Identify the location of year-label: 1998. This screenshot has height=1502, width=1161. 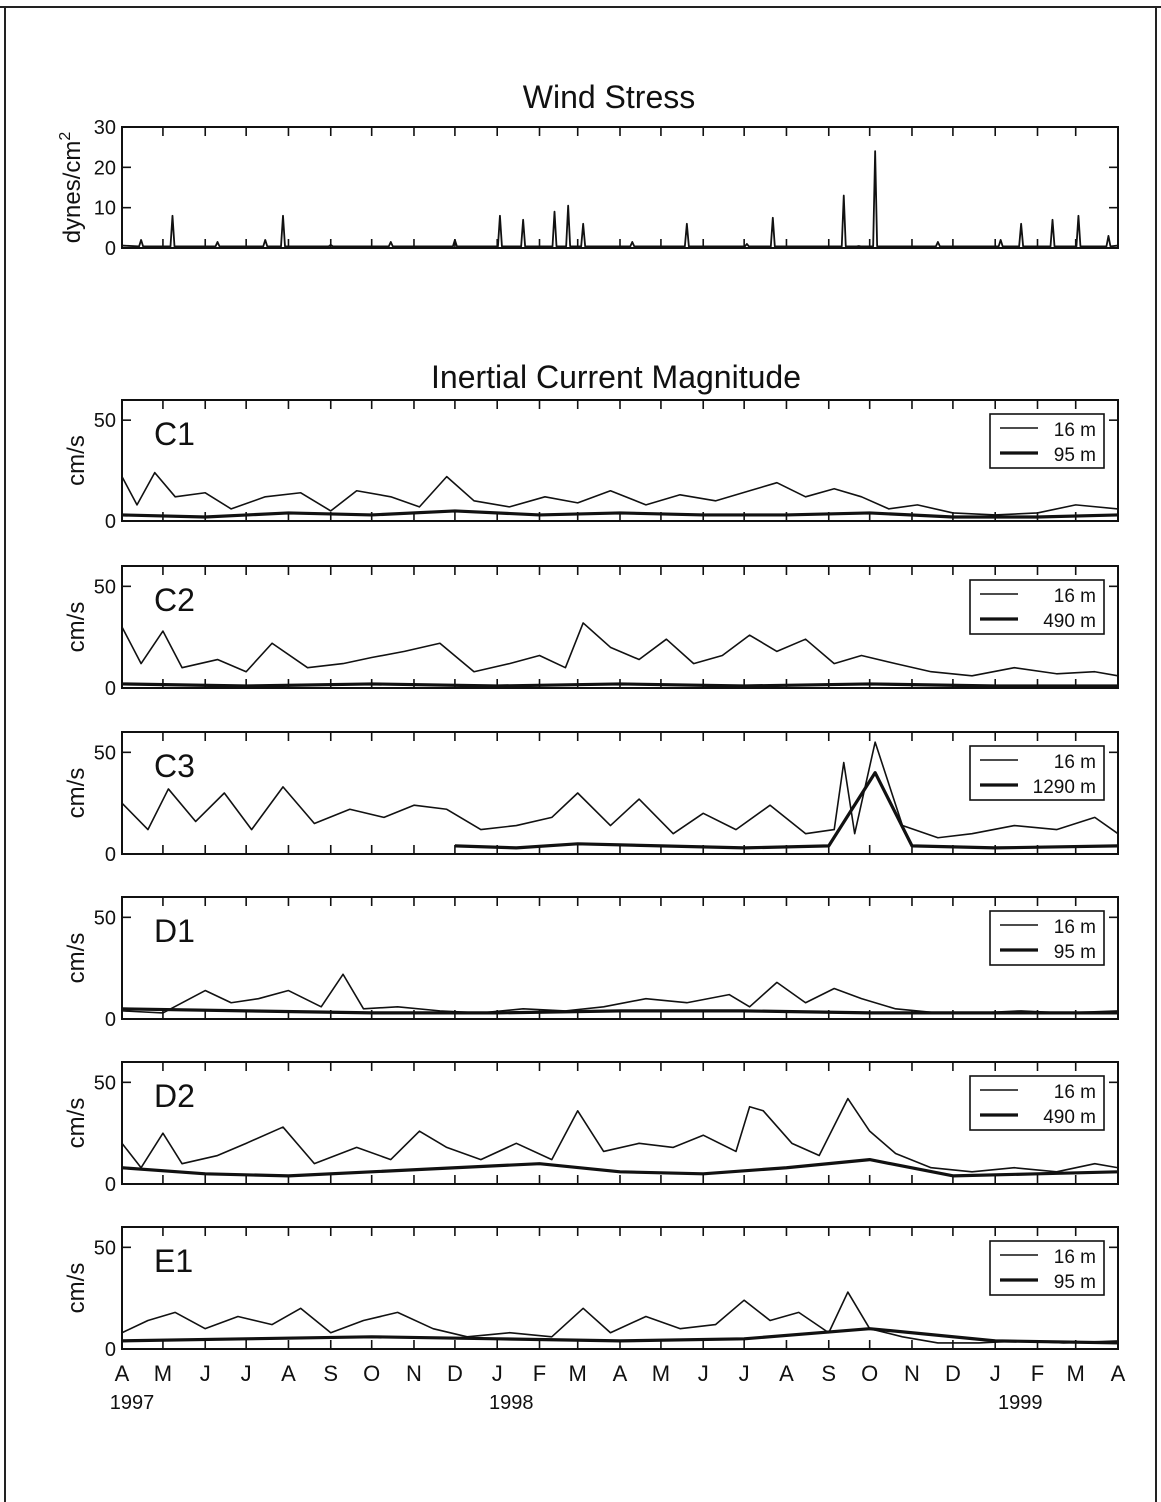
(511, 1403).